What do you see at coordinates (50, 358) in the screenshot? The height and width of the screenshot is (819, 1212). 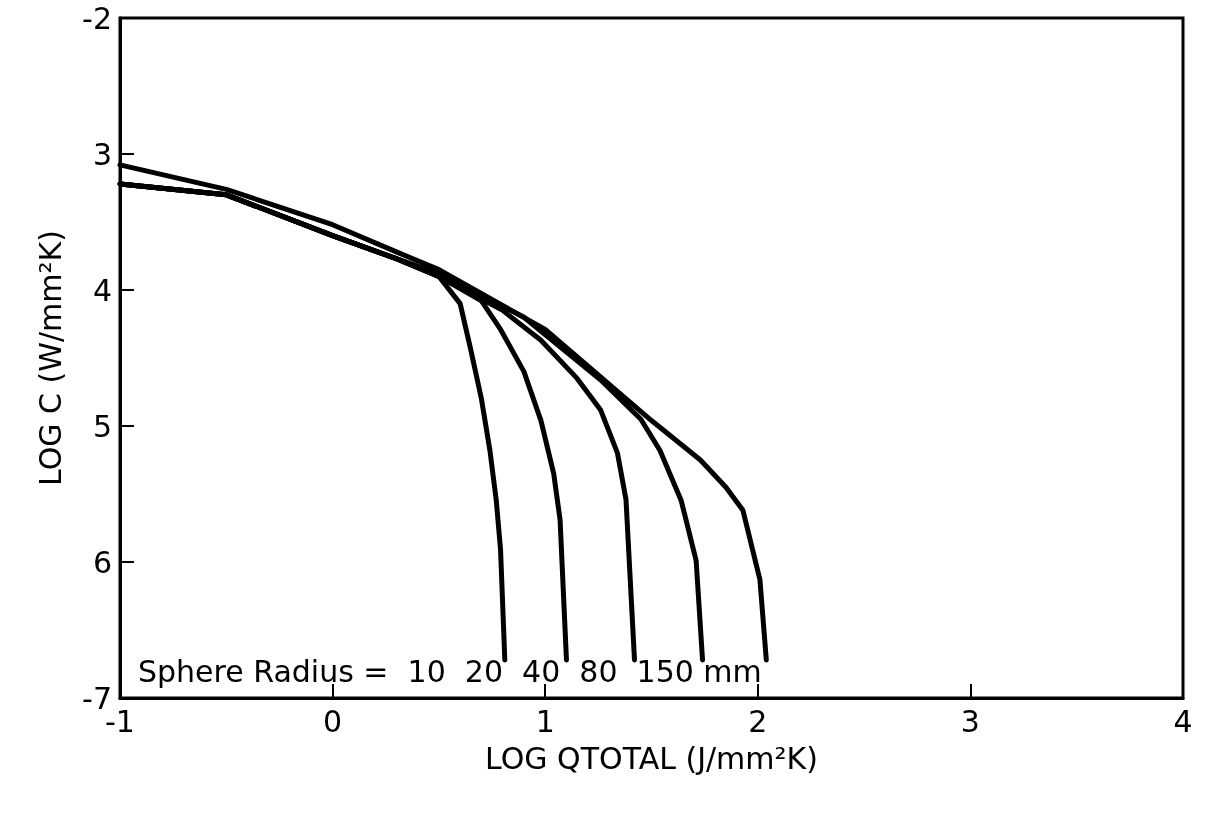 I see `y-axis-title: LOG C (W/mm²K)` at bounding box center [50, 358].